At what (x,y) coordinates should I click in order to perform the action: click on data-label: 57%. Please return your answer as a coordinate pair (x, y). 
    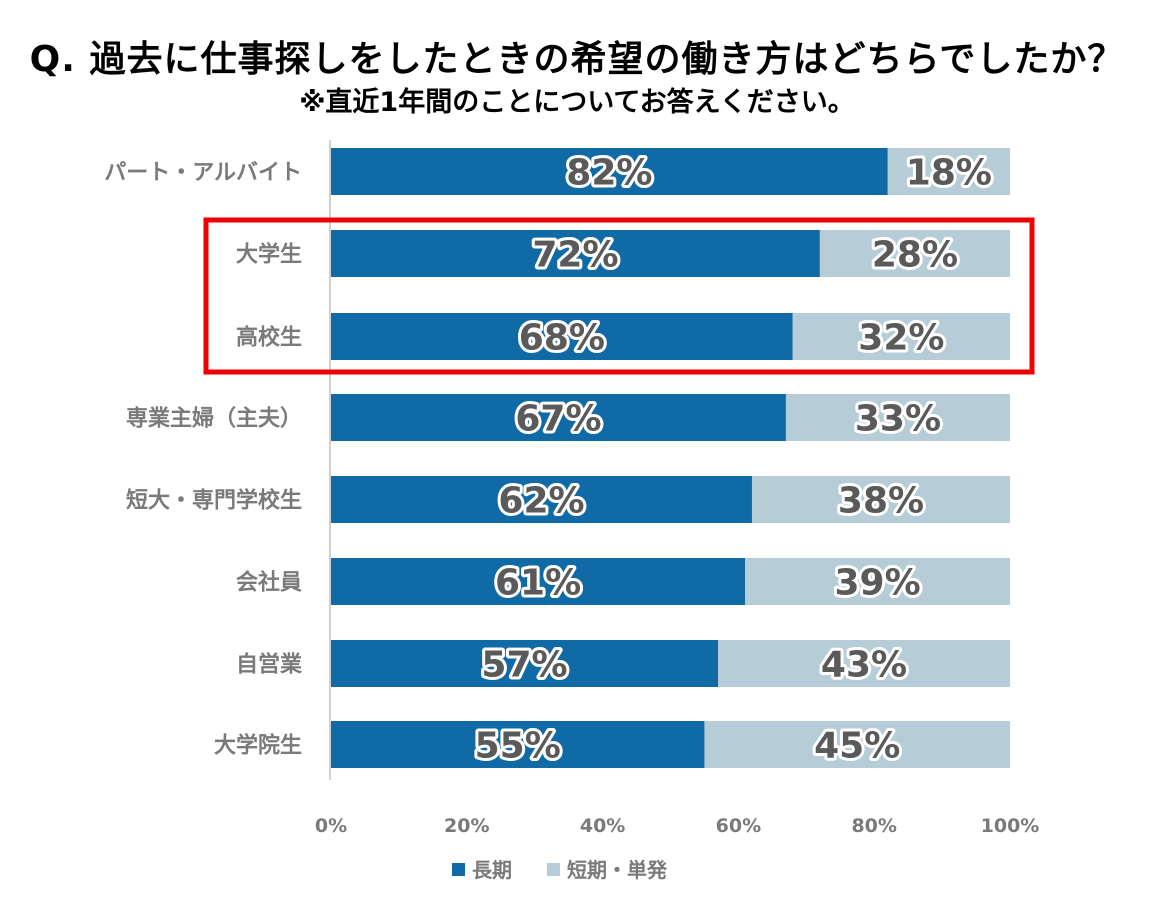
    Looking at the image, I should click on (524, 665).